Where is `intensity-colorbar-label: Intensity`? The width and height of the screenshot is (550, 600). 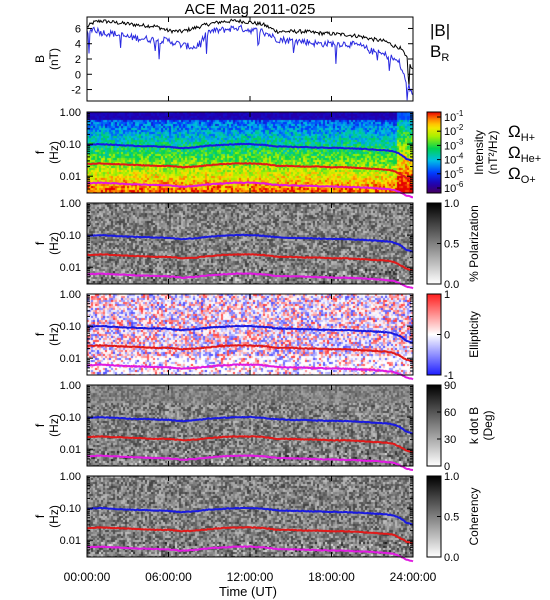
intensity-colorbar-label: Intensity is located at coordinates (479, 152).